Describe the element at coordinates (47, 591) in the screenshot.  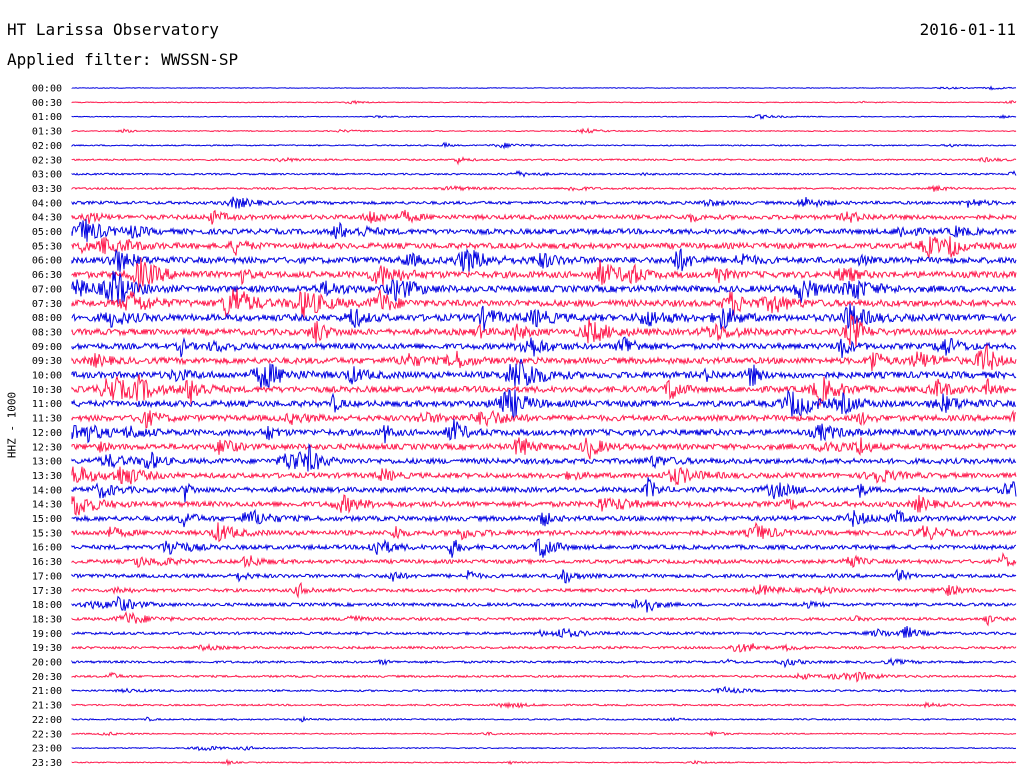
I see `row-time-label: 17:30` at that location.